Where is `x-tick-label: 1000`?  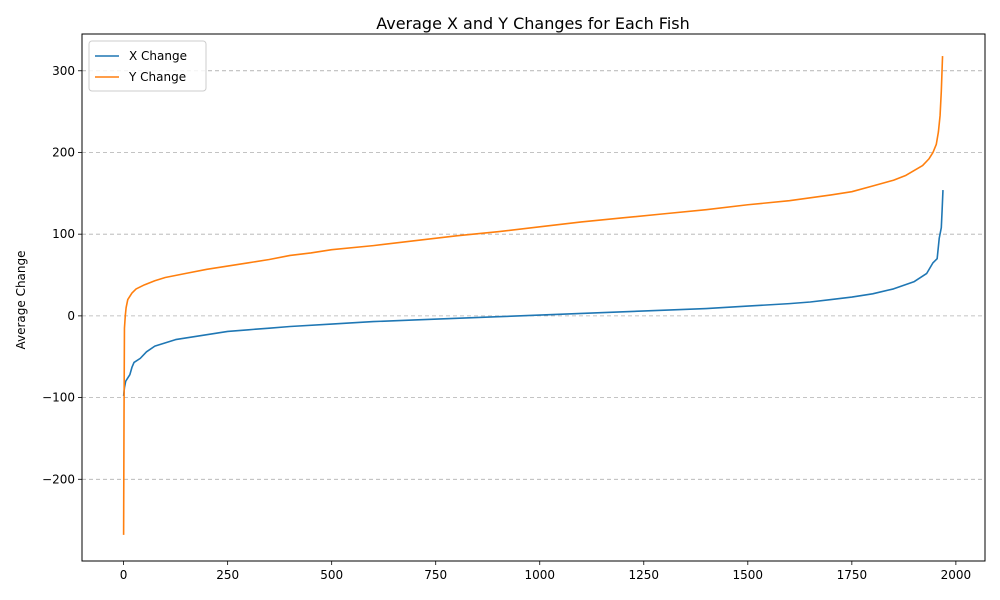 x-tick-label: 1000 is located at coordinates (539, 575).